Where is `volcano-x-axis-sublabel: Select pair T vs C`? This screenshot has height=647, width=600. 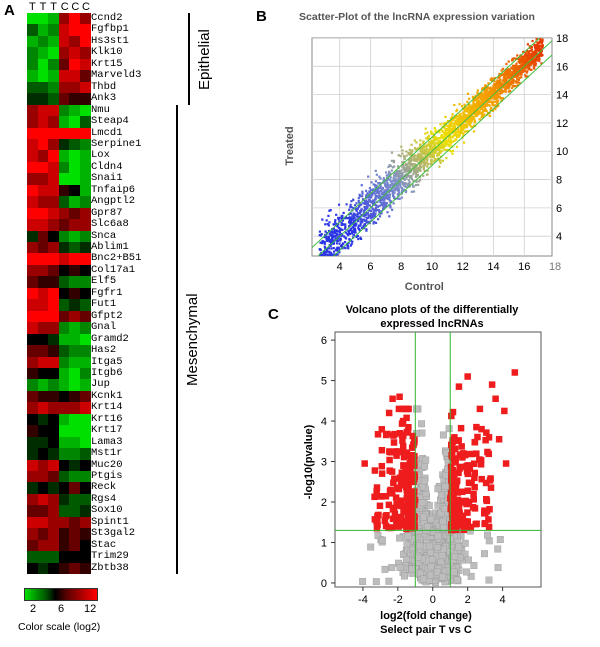
volcano-x-axis-sublabel: Select pair T vs C is located at coordinates (426, 630).